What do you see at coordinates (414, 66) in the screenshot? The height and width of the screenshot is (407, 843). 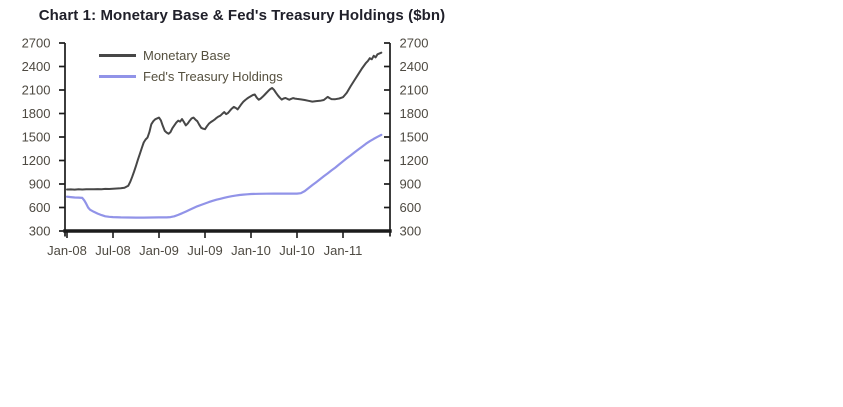 I see `y-tick-label-right: 2400` at bounding box center [414, 66].